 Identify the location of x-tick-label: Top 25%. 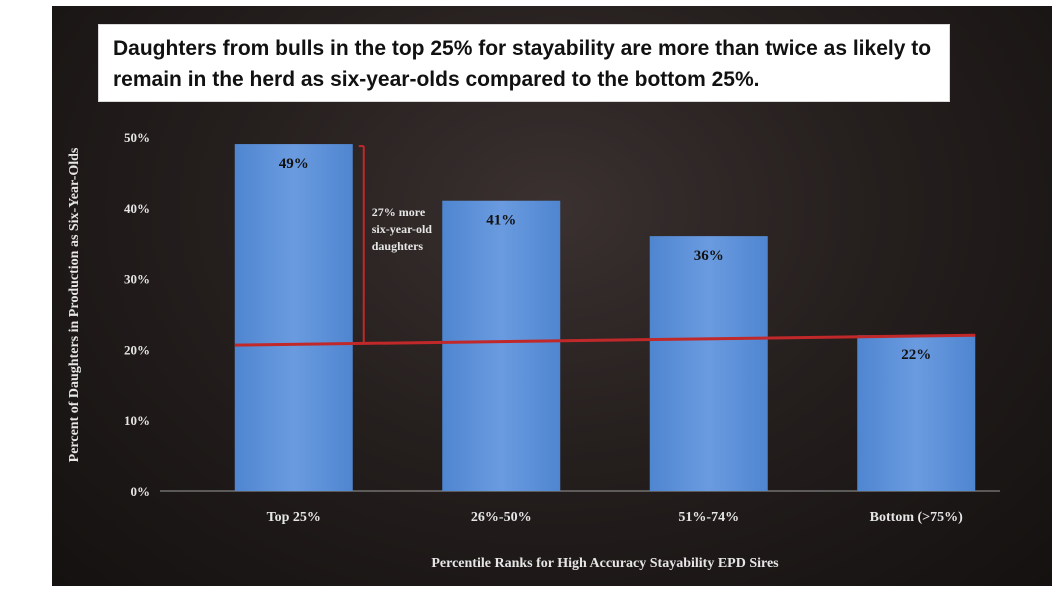
(294, 517).